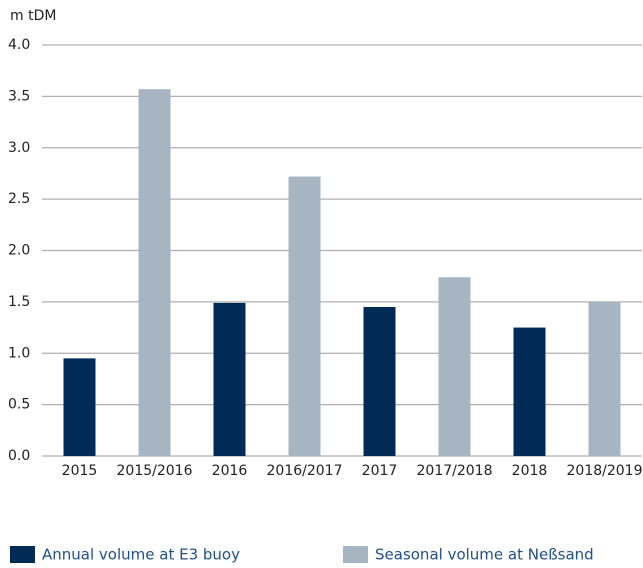 The height and width of the screenshot is (568, 643). What do you see at coordinates (19, 45) in the screenshot?
I see `y-tick-label: 4.0` at bounding box center [19, 45].